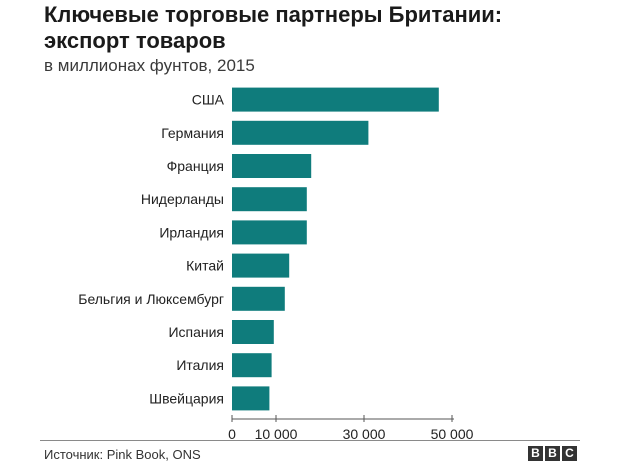 This screenshot has width=620, height=465. What do you see at coordinates (186, 398) in the screenshot?
I see `category-label: Швейцария` at bounding box center [186, 398].